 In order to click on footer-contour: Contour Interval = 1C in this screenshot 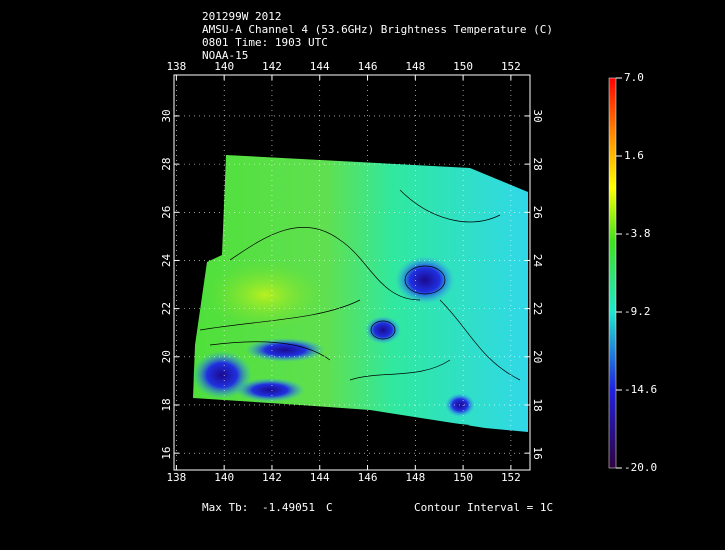, I will do `click(483, 507)`.